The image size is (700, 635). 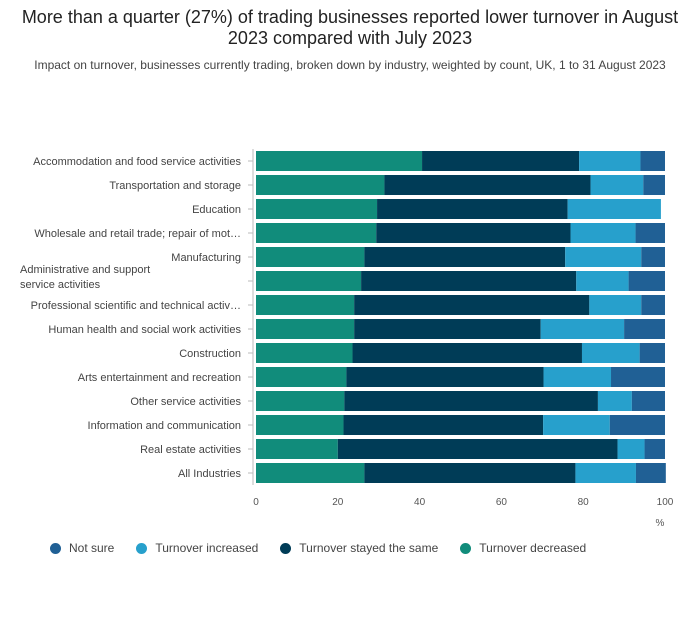 What do you see at coordinates (210, 354) in the screenshot?
I see `category-label: Construction` at bounding box center [210, 354].